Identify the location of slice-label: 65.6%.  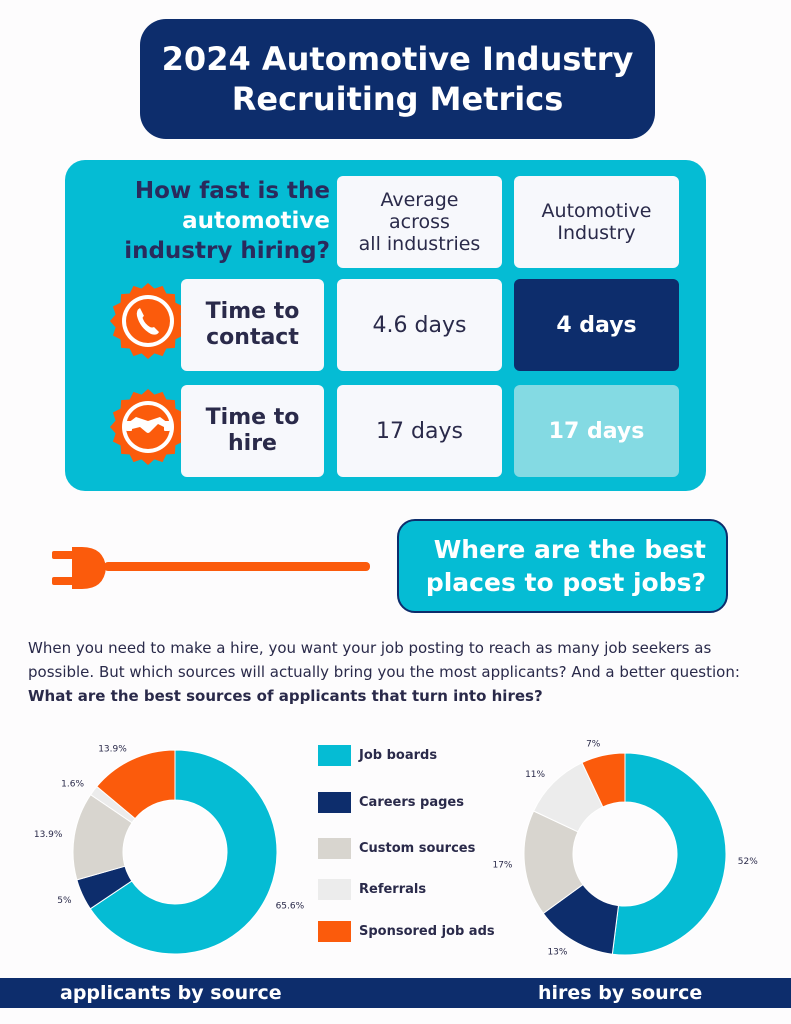
(290, 907).